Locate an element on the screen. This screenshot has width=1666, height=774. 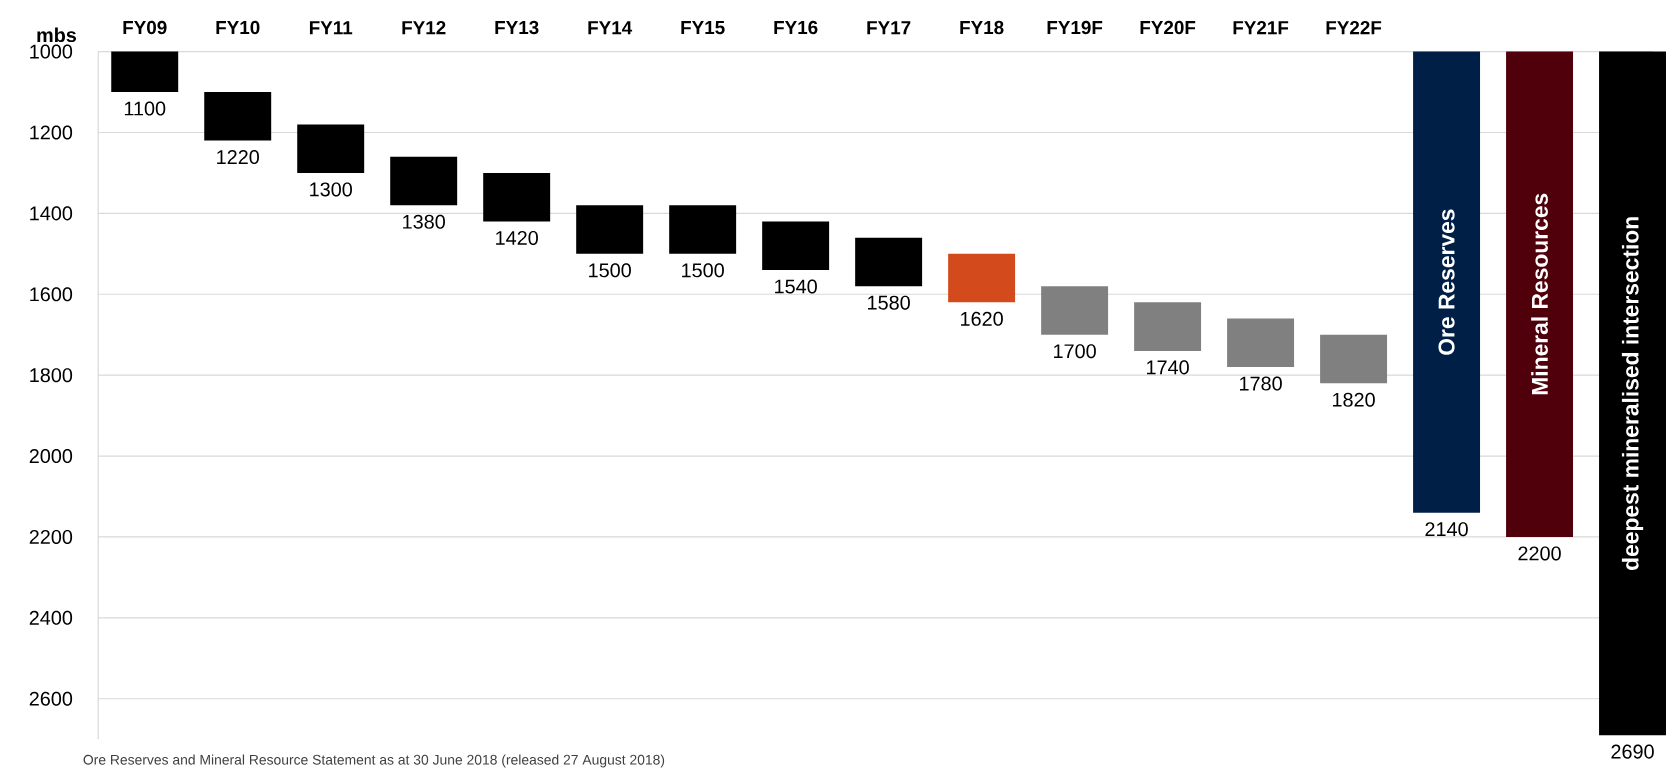
data-label: 1620 is located at coordinates (982, 318).